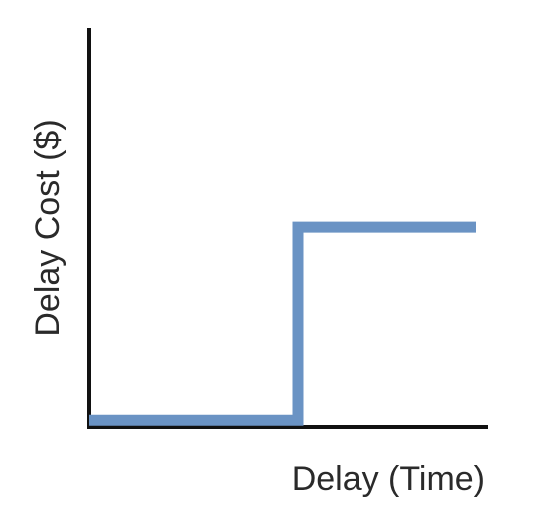  Describe the element at coordinates (388, 479) in the screenshot. I see `x-axis-title: Delay (Time)` at that location.